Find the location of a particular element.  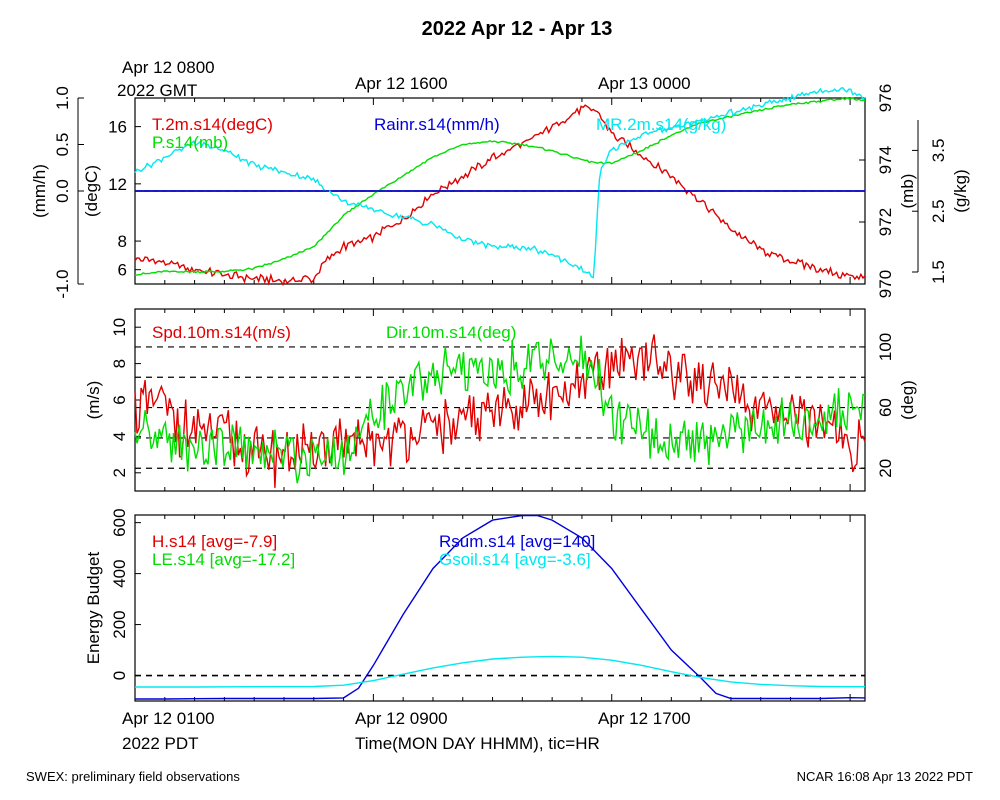

mr-axis-tick-label: 2.5 is located at coordinates (938, 211).